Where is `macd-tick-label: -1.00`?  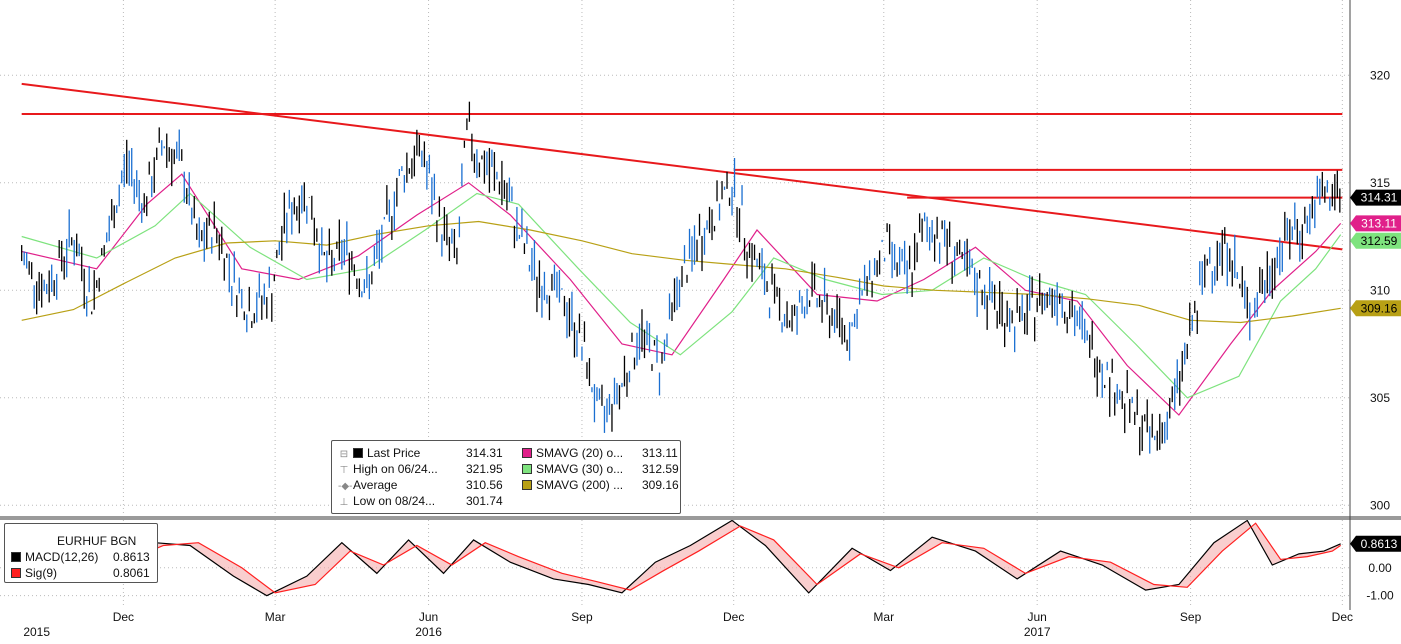 macd-tick-label: -1.00 is located at coordinates (1380, 596).